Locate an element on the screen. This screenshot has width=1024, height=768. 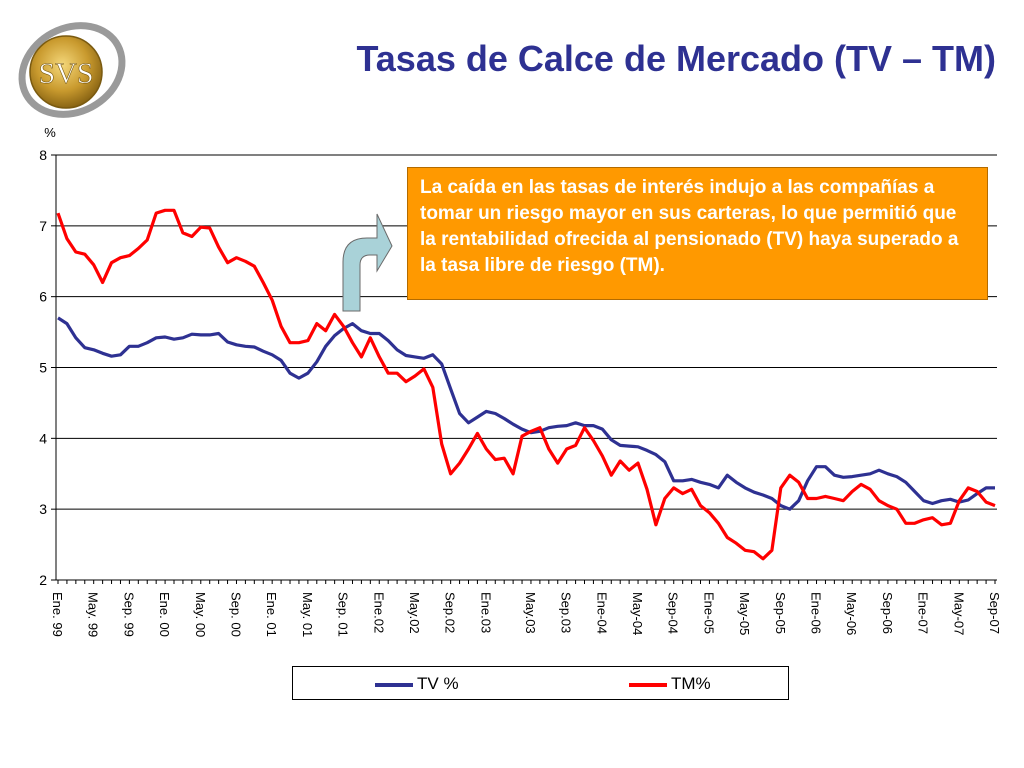
x-tick-label: May.02 is located at coordinates (414, 613).